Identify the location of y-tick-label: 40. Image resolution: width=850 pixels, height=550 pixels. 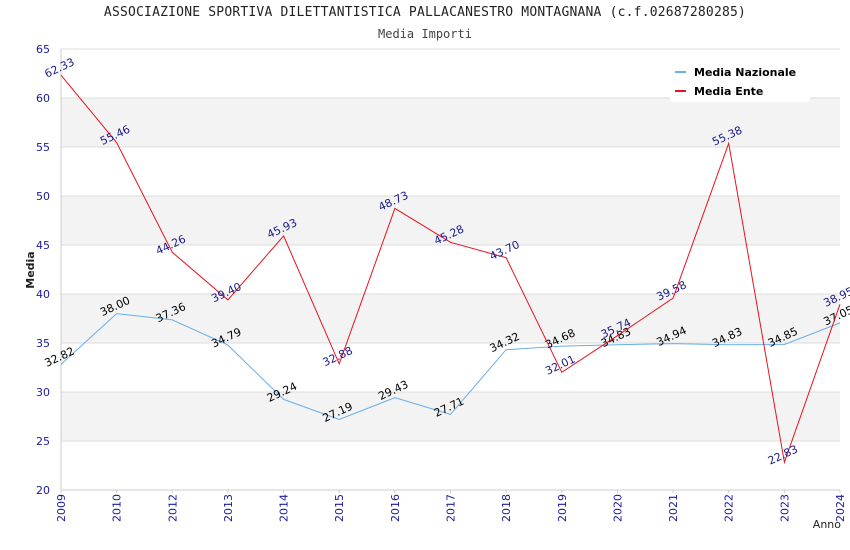
(43, 294).